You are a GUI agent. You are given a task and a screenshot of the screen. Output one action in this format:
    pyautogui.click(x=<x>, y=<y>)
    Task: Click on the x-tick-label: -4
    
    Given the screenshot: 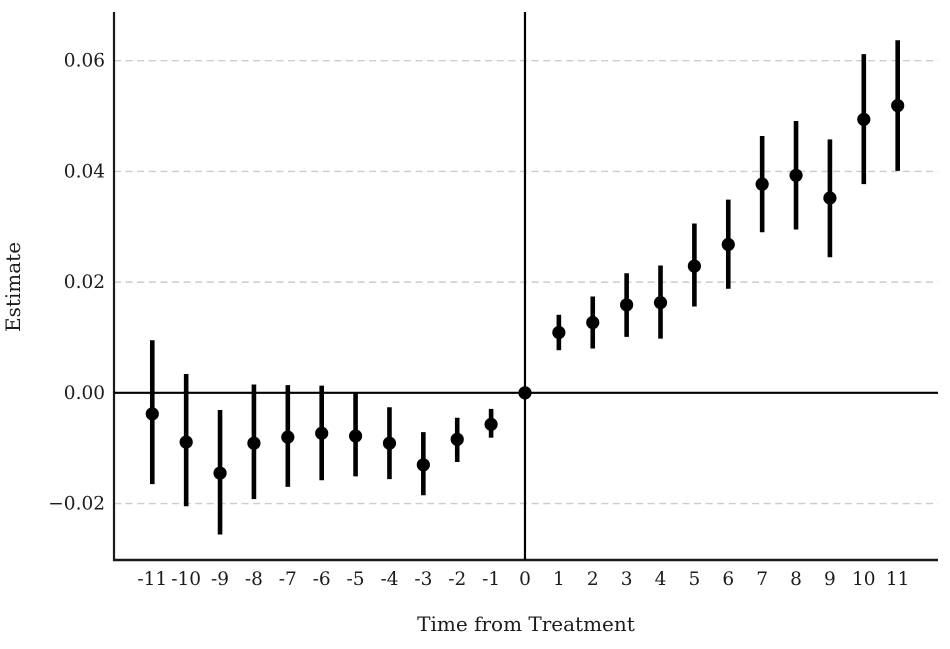 What is the action you would take?
    pyautogui.click(x=389, y=579)
    